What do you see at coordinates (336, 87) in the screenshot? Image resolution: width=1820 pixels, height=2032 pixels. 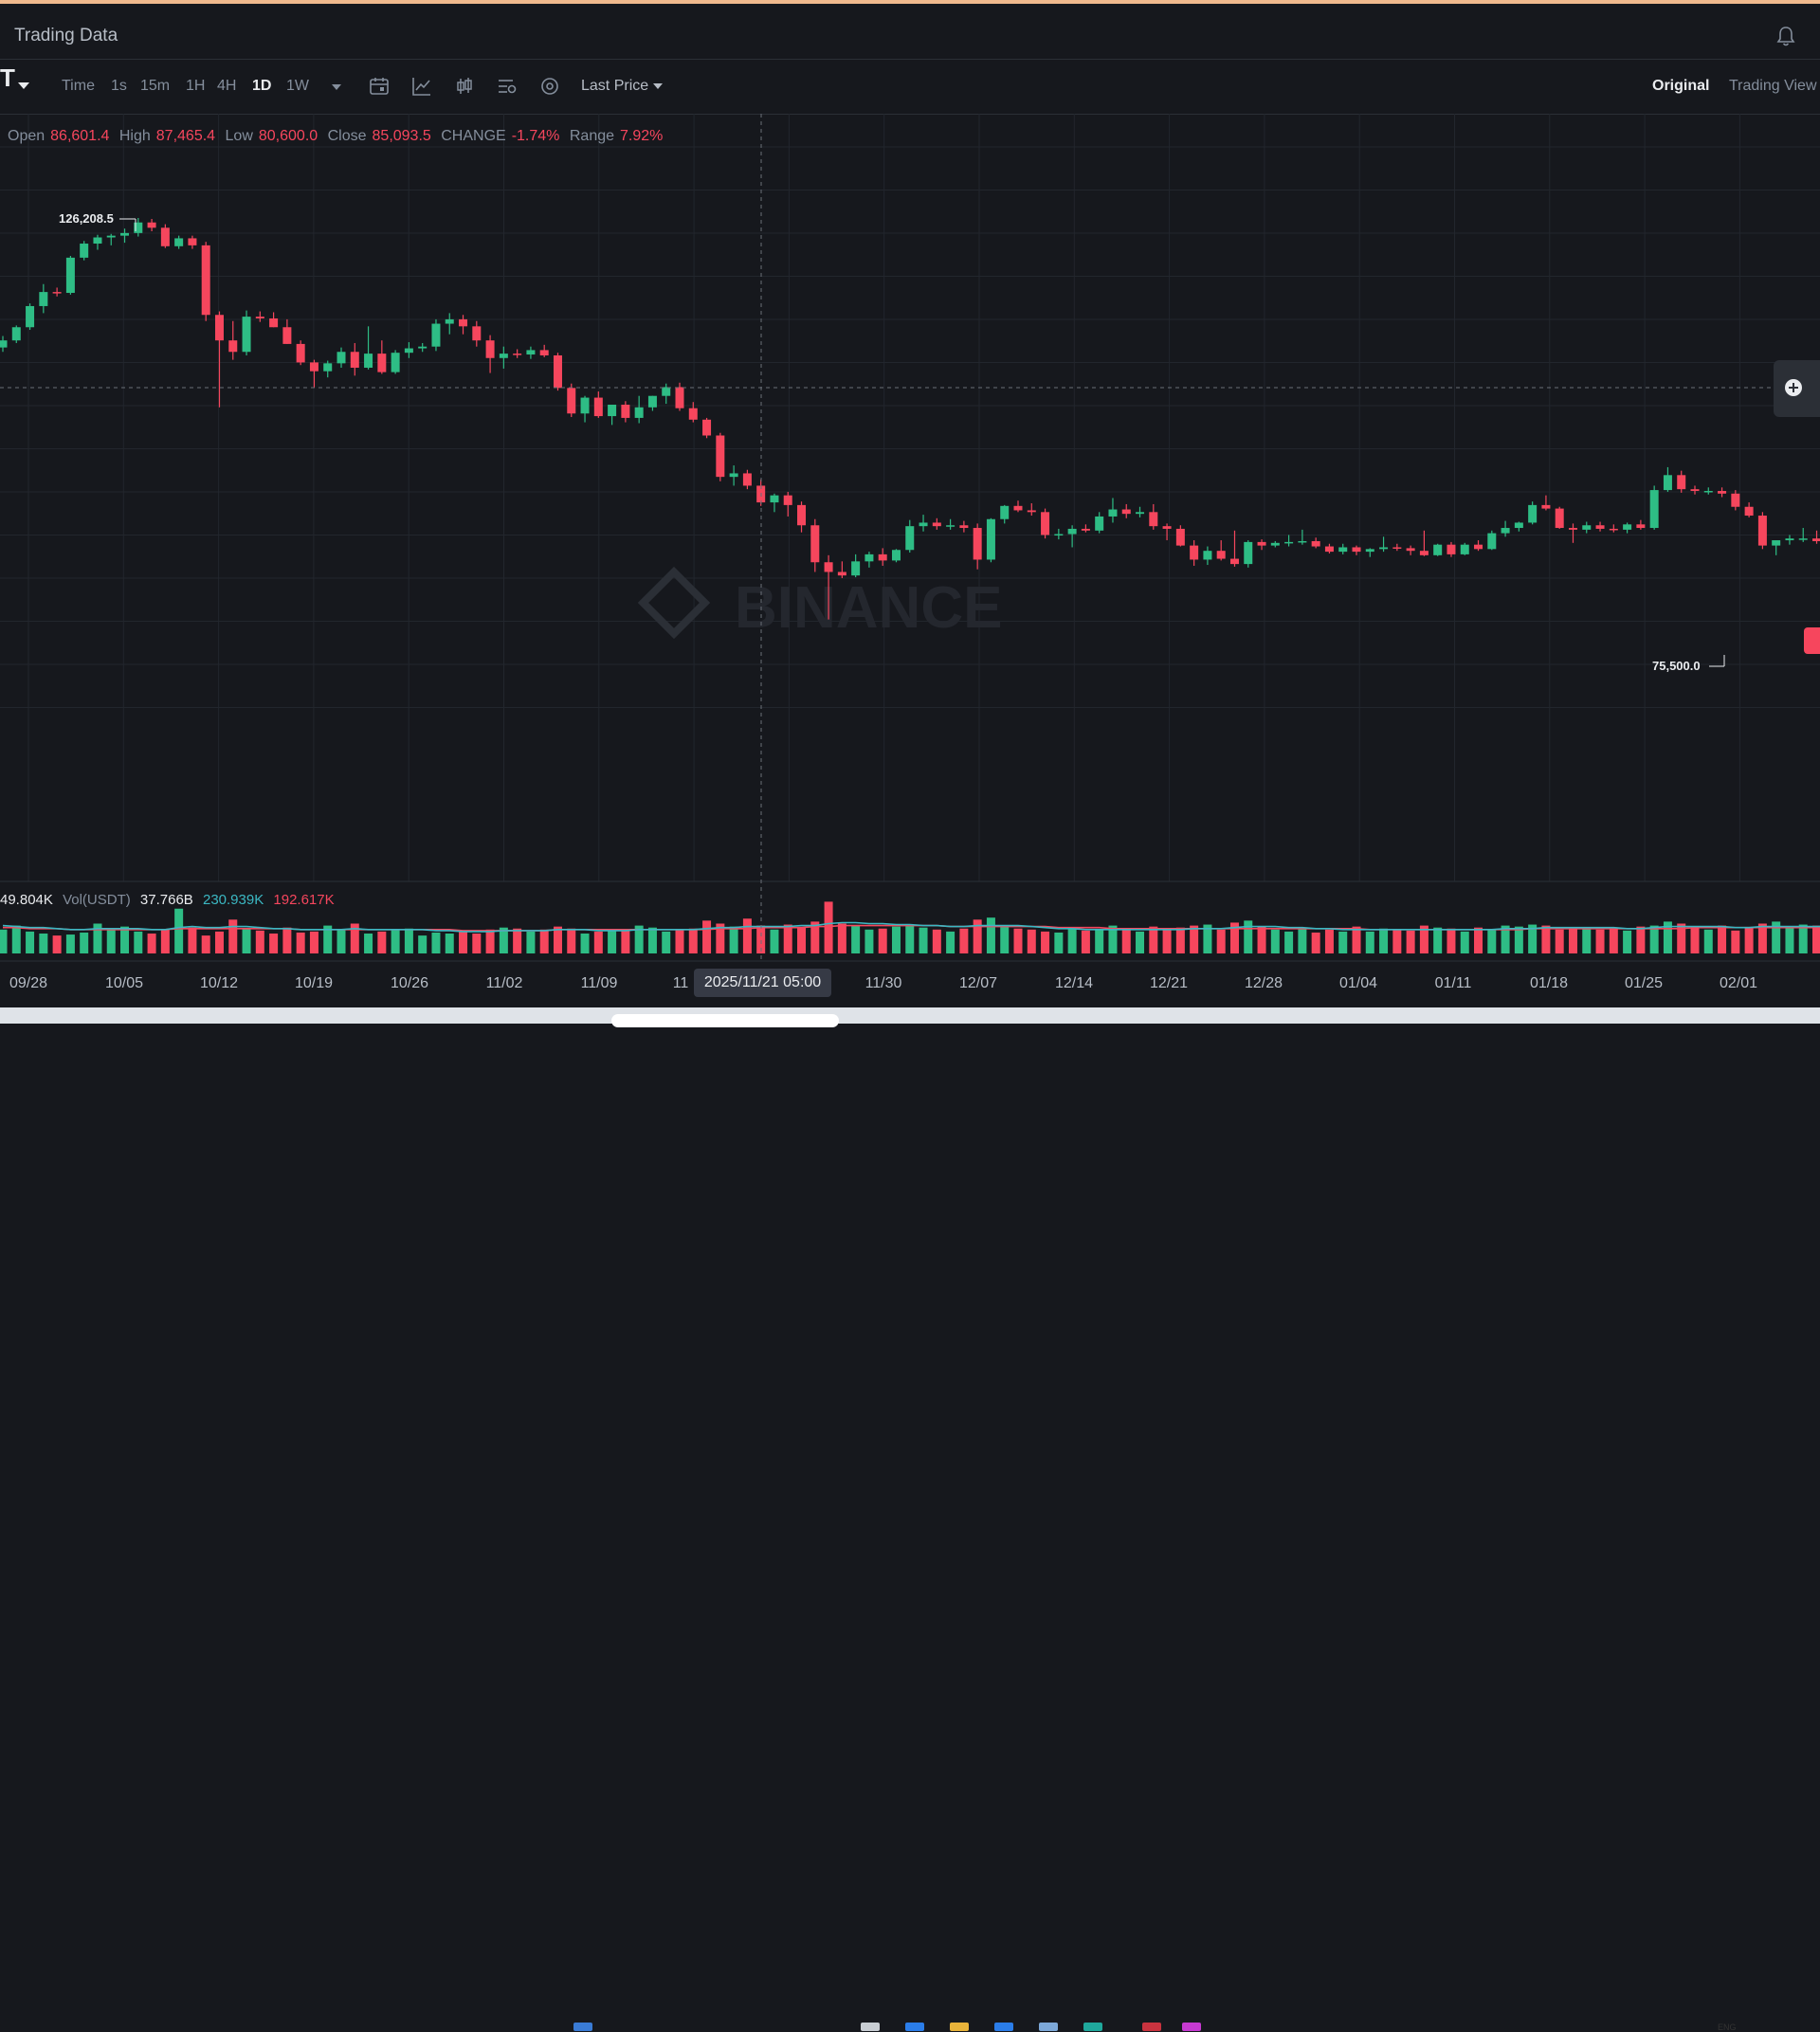 I see `timeframe-more-chevron-icon` at bounding box center [336, 87].